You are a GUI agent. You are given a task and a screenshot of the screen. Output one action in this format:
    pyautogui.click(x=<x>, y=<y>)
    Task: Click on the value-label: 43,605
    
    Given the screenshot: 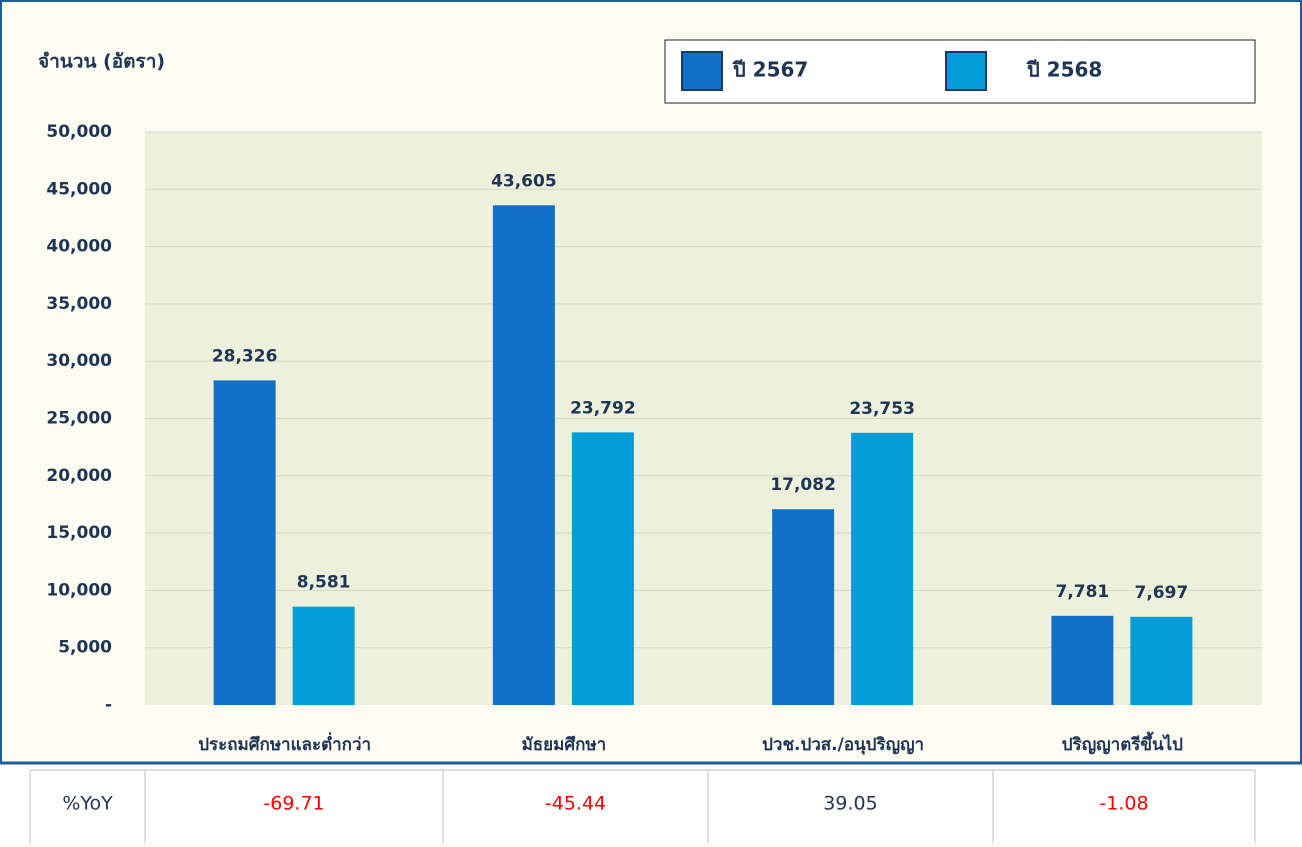 What is the action you would take?
    pyautogui.click(x=524, y=181)
    